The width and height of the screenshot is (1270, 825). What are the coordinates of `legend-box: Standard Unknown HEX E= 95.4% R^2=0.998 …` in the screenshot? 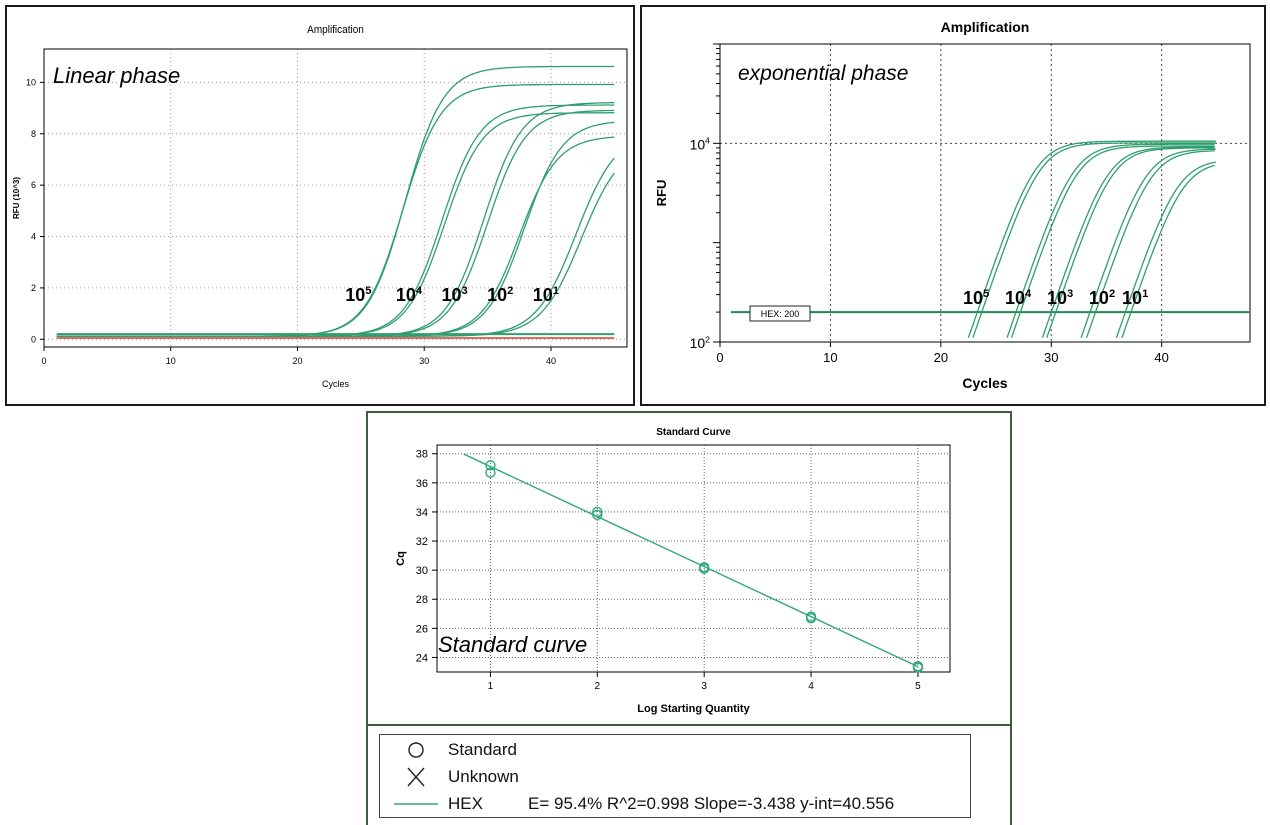 It's located at (675, 776).